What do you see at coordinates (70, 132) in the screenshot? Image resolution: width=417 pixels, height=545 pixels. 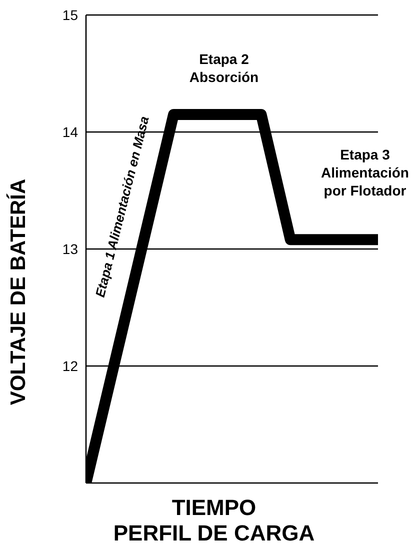 I see `y-tick-label: 14` at bounding box center [70, 132].